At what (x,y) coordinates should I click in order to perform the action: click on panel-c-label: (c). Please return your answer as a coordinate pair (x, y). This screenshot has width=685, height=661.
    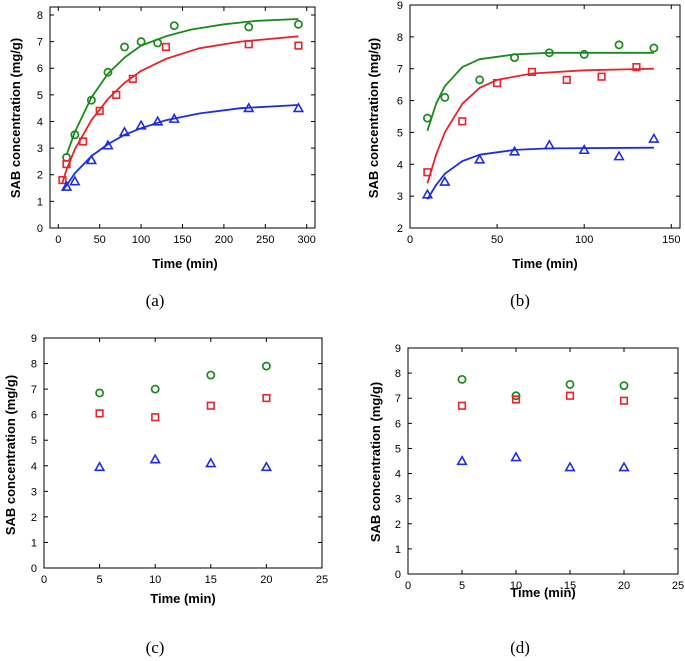
    Looking at the image, I should click on (155, 647).